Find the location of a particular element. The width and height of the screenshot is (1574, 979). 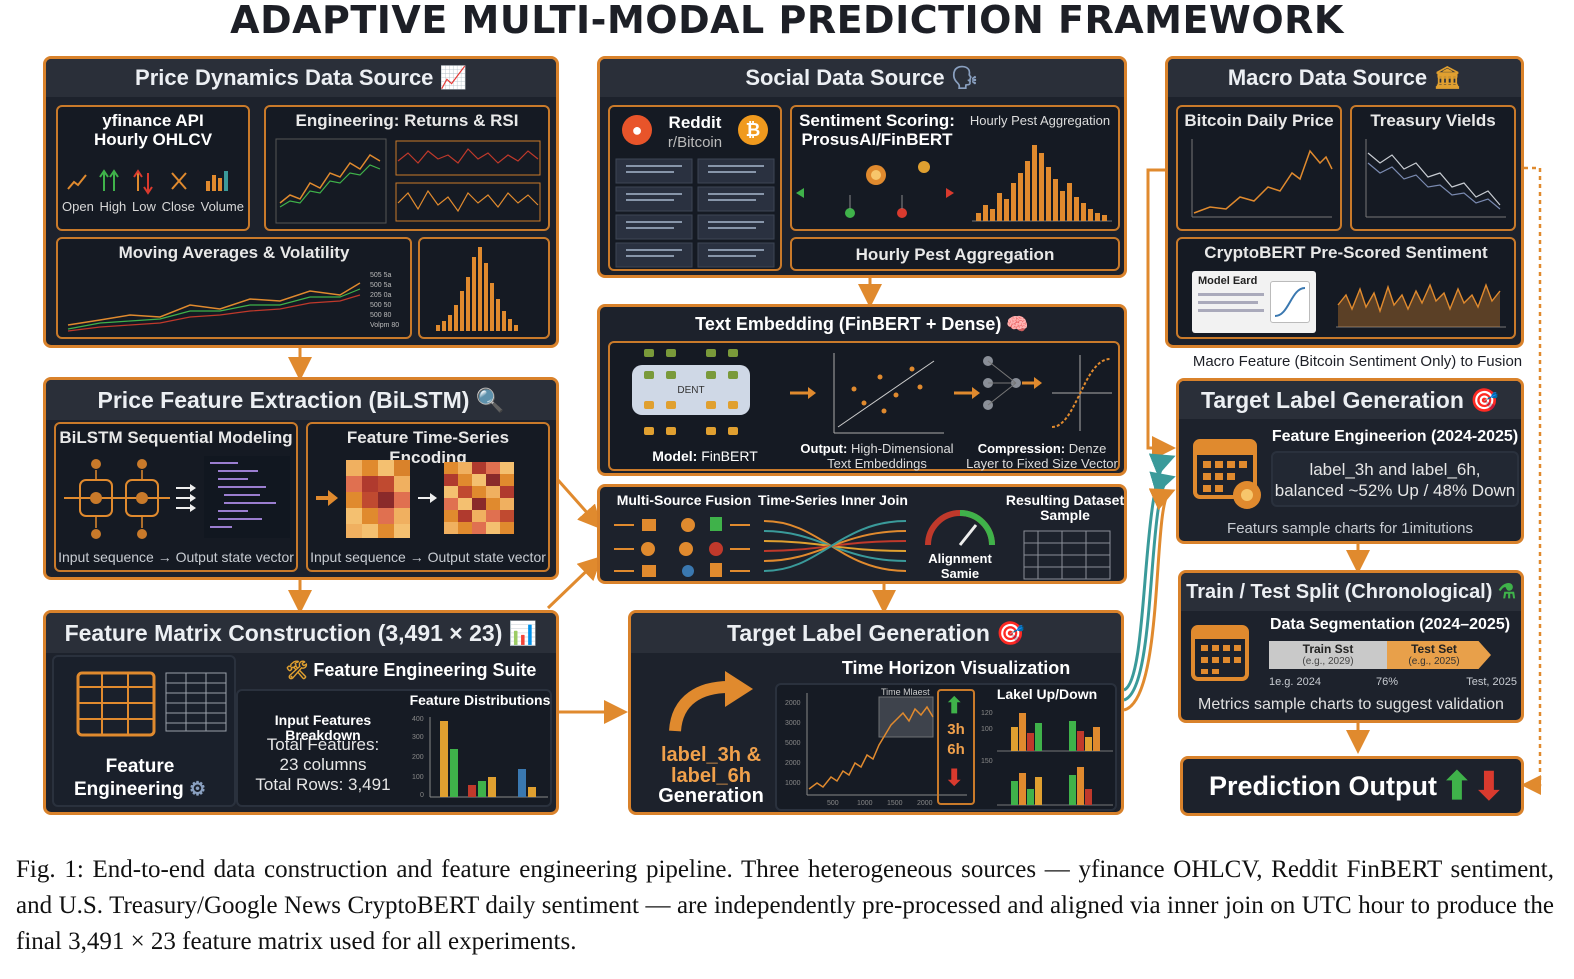

magnifier-icon: 🔍 is located at coordinates (490, 400).